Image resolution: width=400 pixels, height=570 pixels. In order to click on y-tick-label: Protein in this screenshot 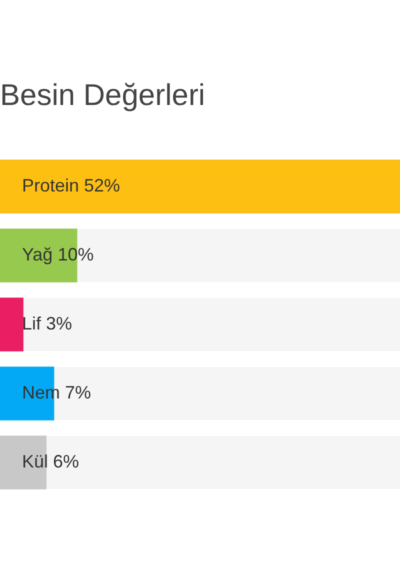, I will do `click(51, 185)`.